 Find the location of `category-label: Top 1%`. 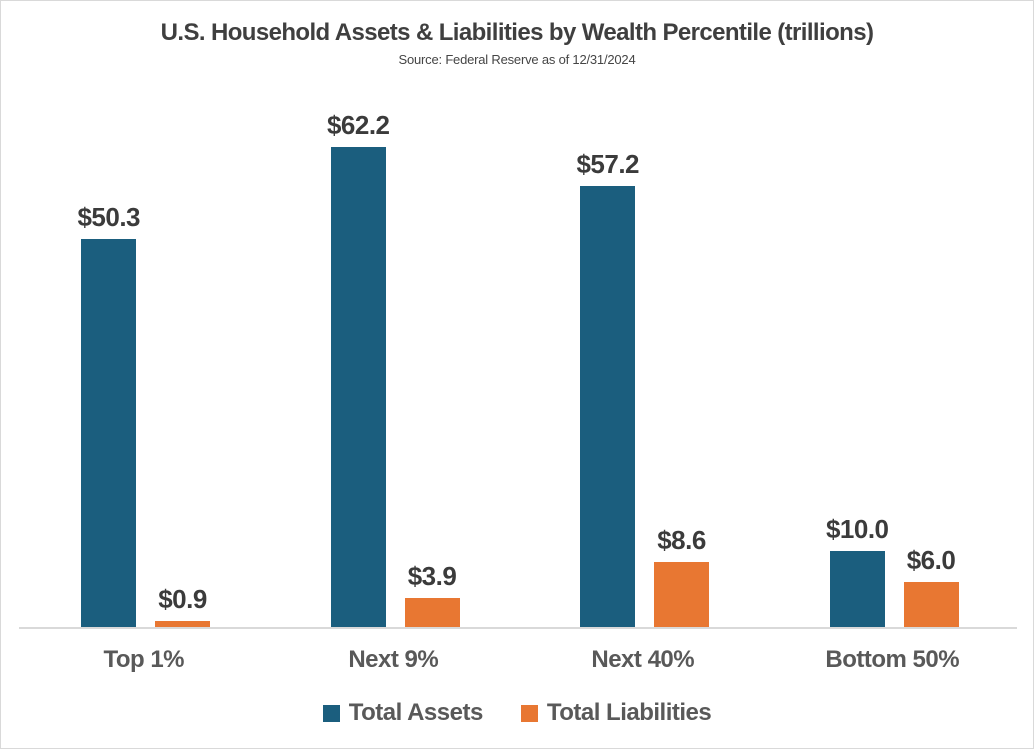

category-label: Top 1% is located at coordinates (144, 659).